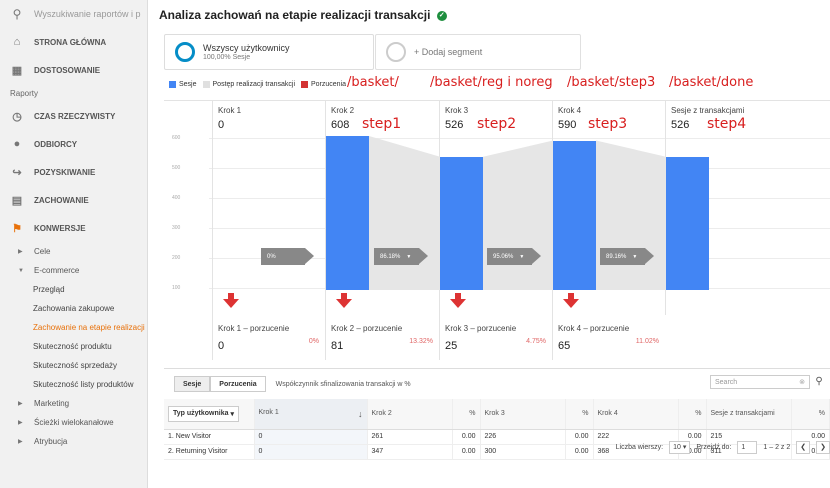 Image resolution: width=830 pixels, height=488 pixels. What do you see at coordinates (523, 452) in the screenshot?
I see `table-cell: 300` at bounding box center [523, 452].